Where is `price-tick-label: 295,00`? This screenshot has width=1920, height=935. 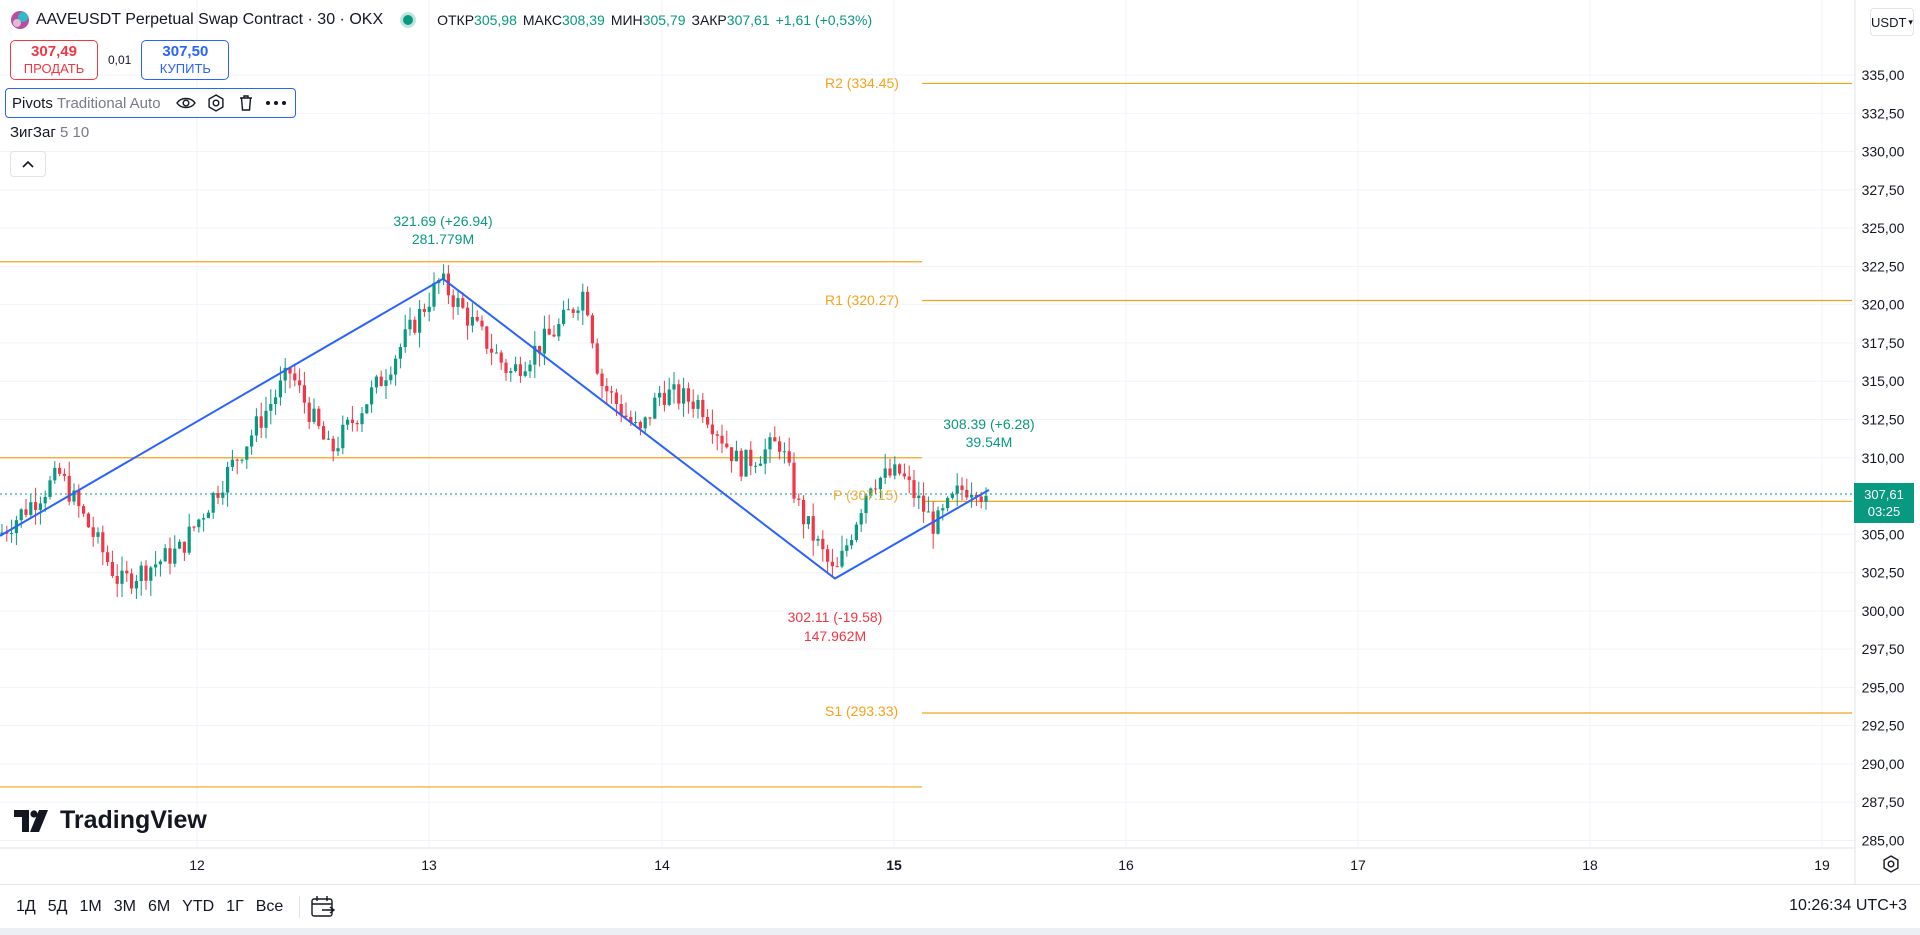
price-tick-label: 295,00 is located at coordinates (1883, 687).